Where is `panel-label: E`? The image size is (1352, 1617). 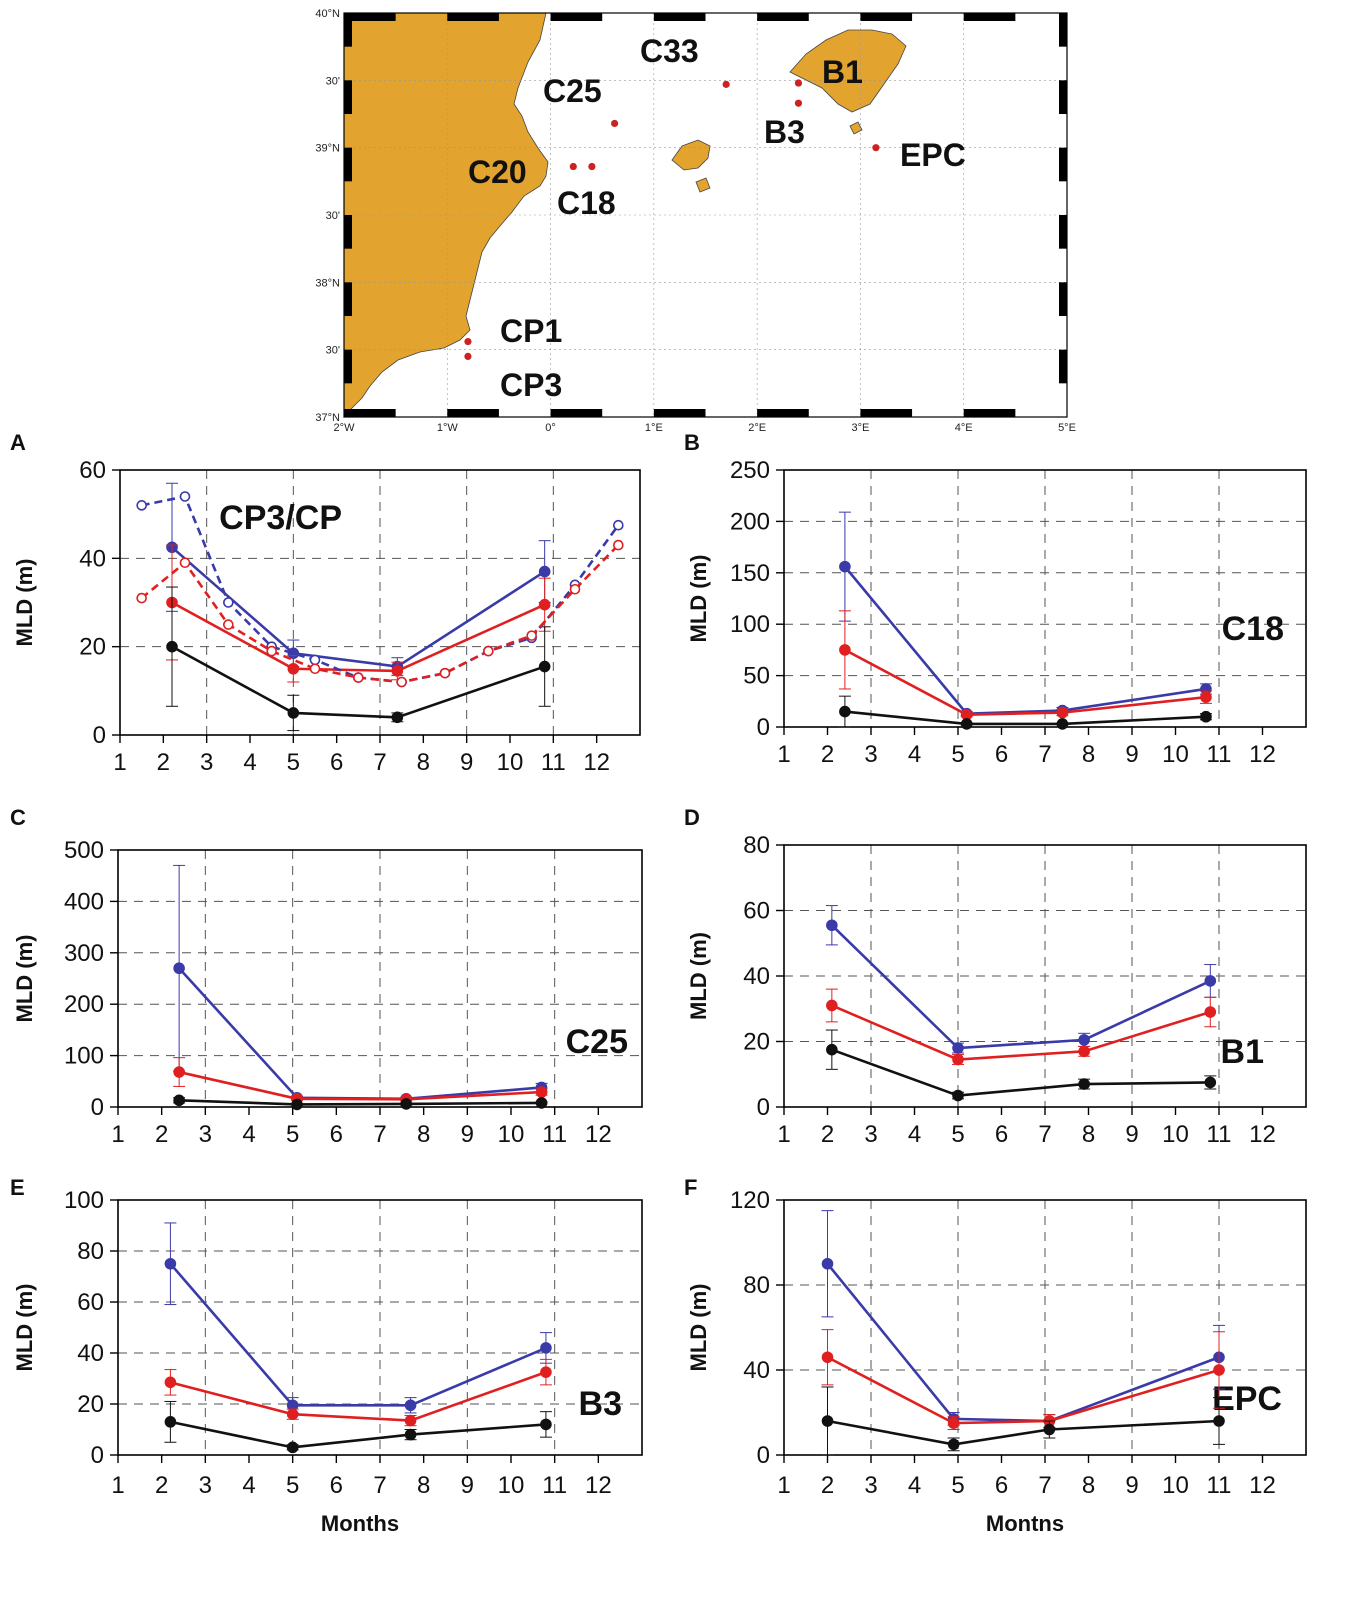
panel-label: E is located at coordinates (17, 1187).